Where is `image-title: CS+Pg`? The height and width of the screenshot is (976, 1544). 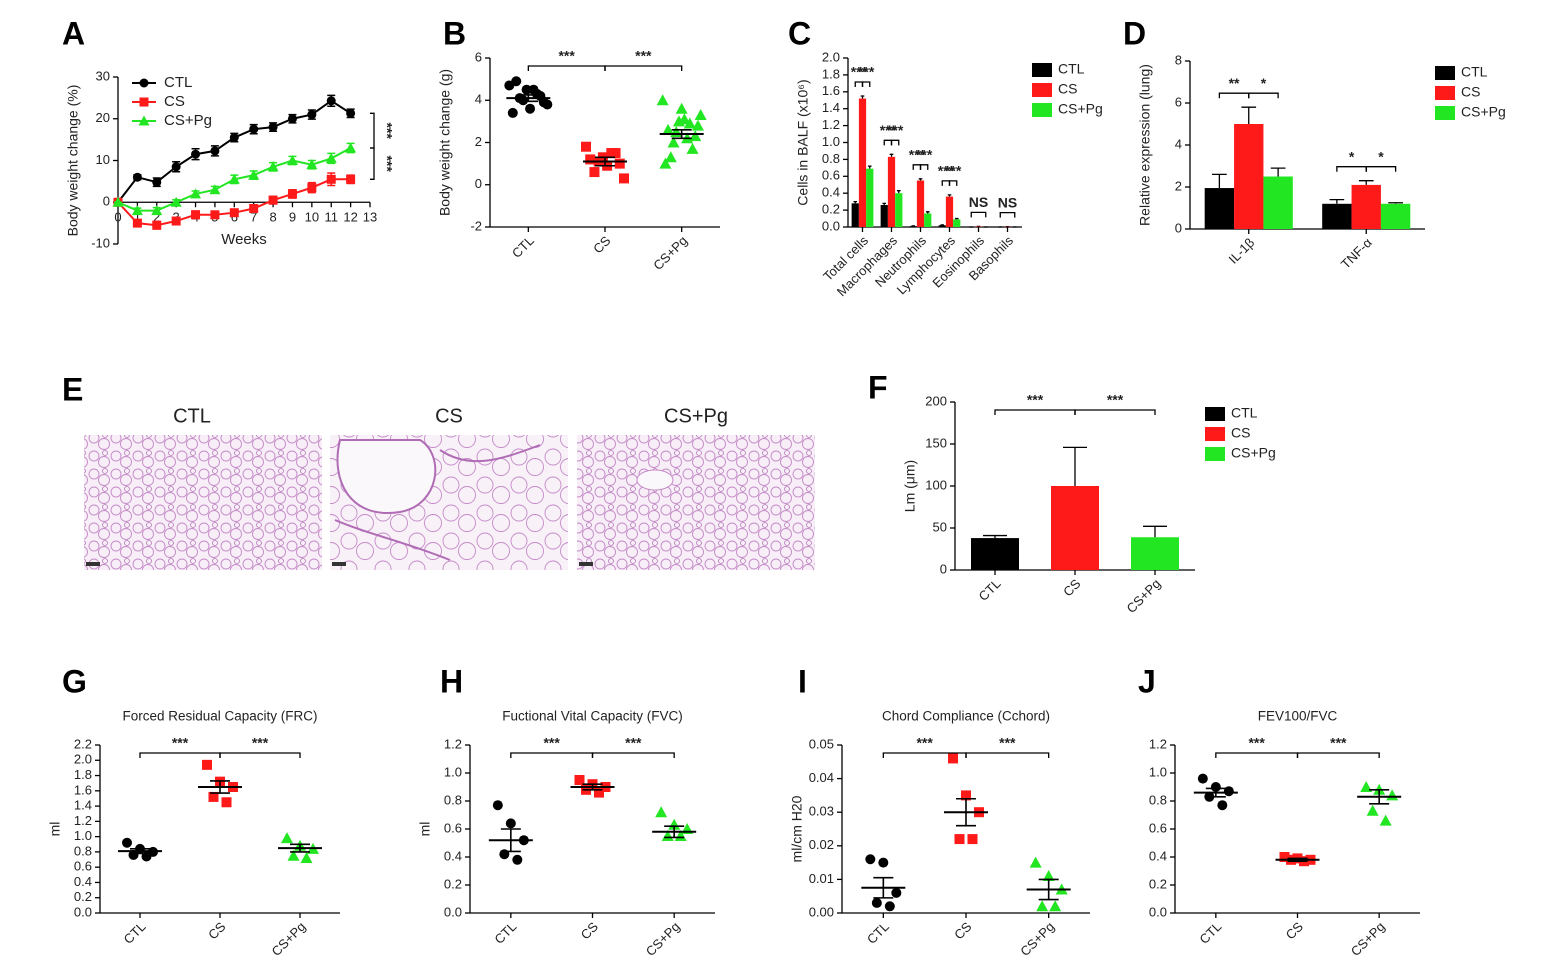 image-title: CS+Pg is located at coordinates (696, 416).